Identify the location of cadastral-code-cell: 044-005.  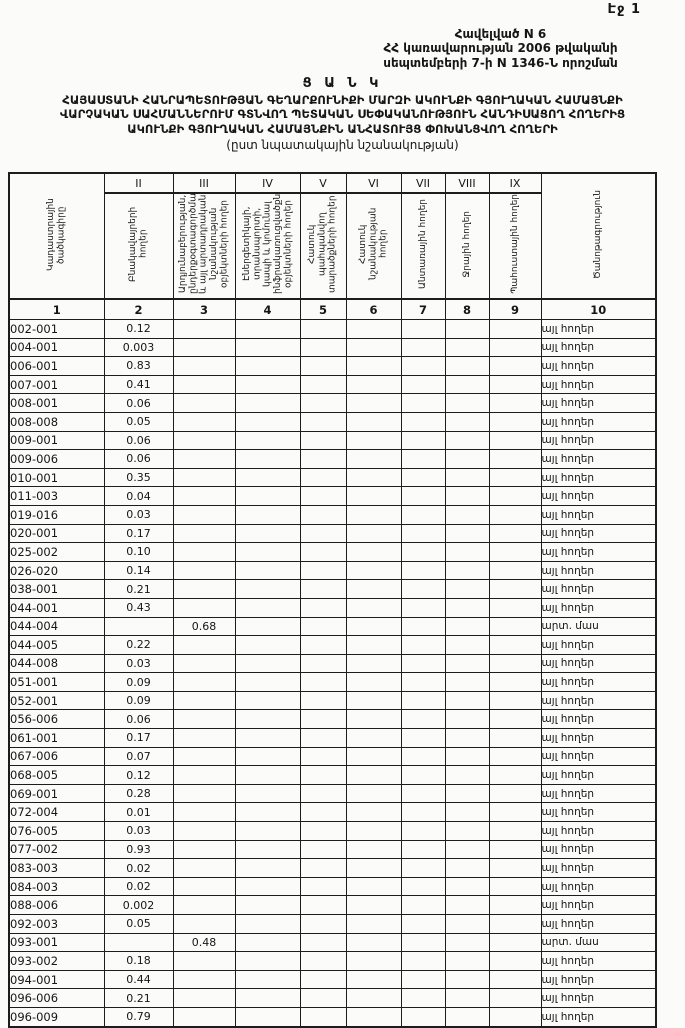
(56, 645).